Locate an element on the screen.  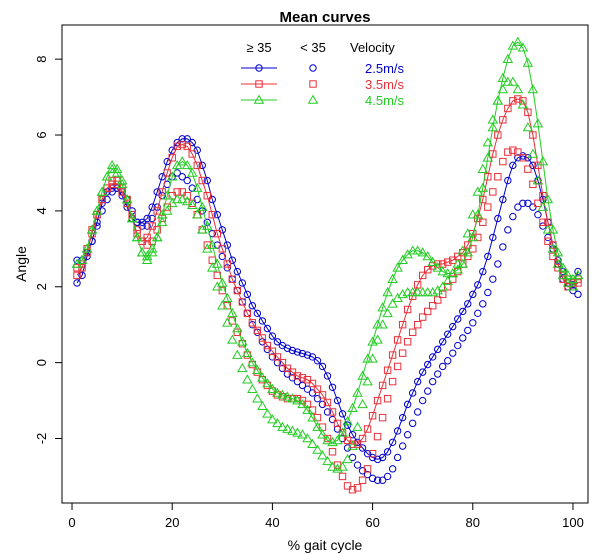
y-tick-label: 2 is located at coordinates (41, 286).